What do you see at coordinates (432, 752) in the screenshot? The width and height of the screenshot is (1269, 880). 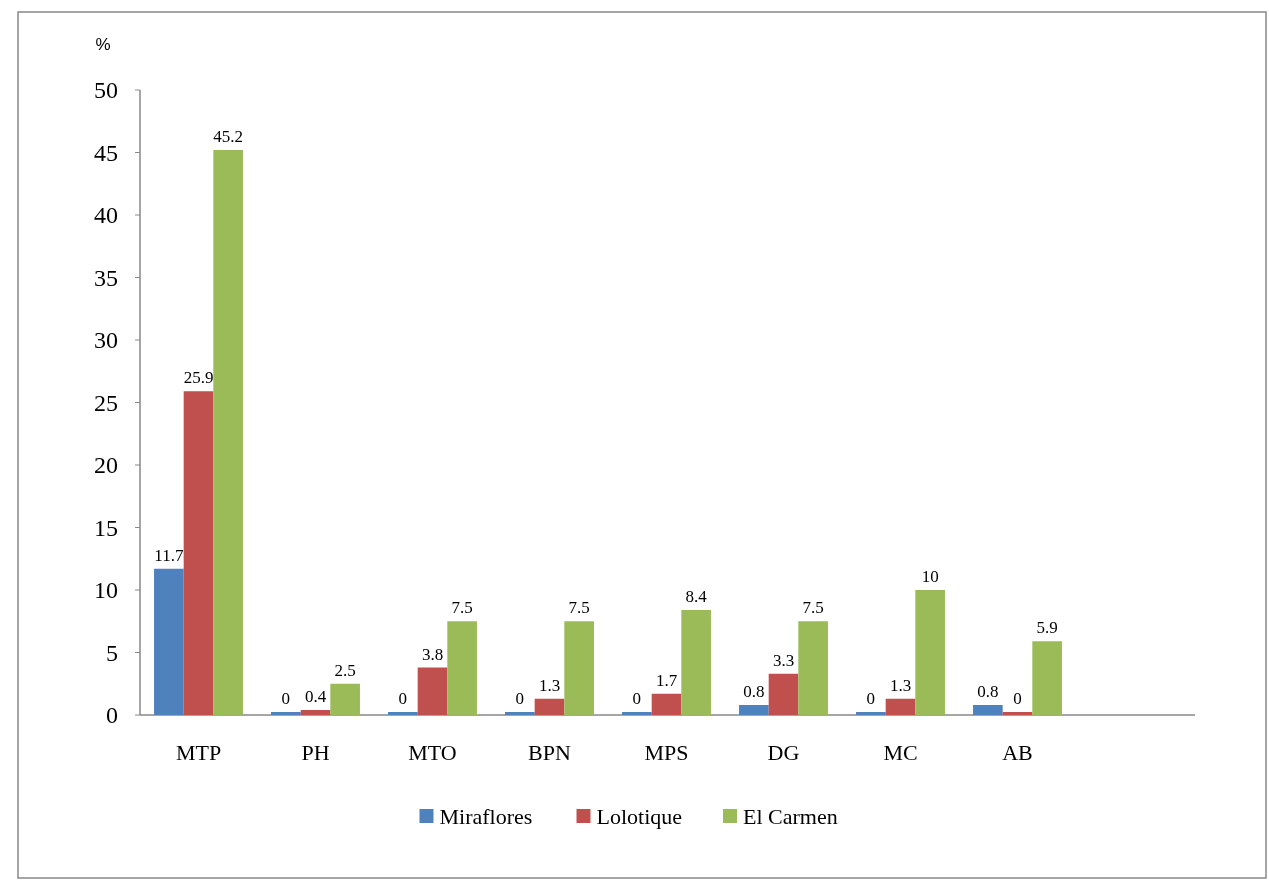 I see `x-tick-label: MTO` at bounding box center [432, 752].